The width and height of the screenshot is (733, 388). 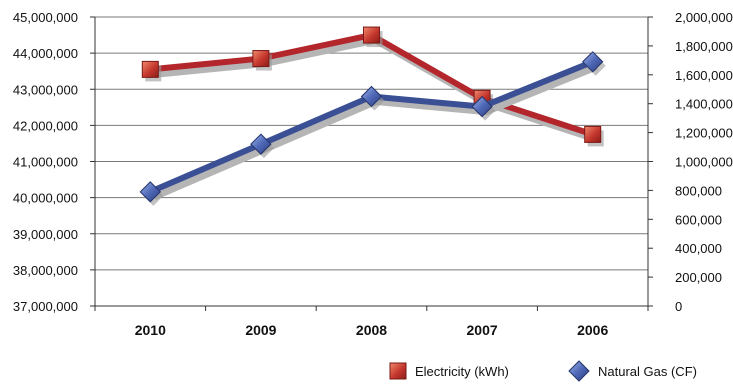 I want to click on right-tick-label: 1,400,000, so click(x=704, y=104).